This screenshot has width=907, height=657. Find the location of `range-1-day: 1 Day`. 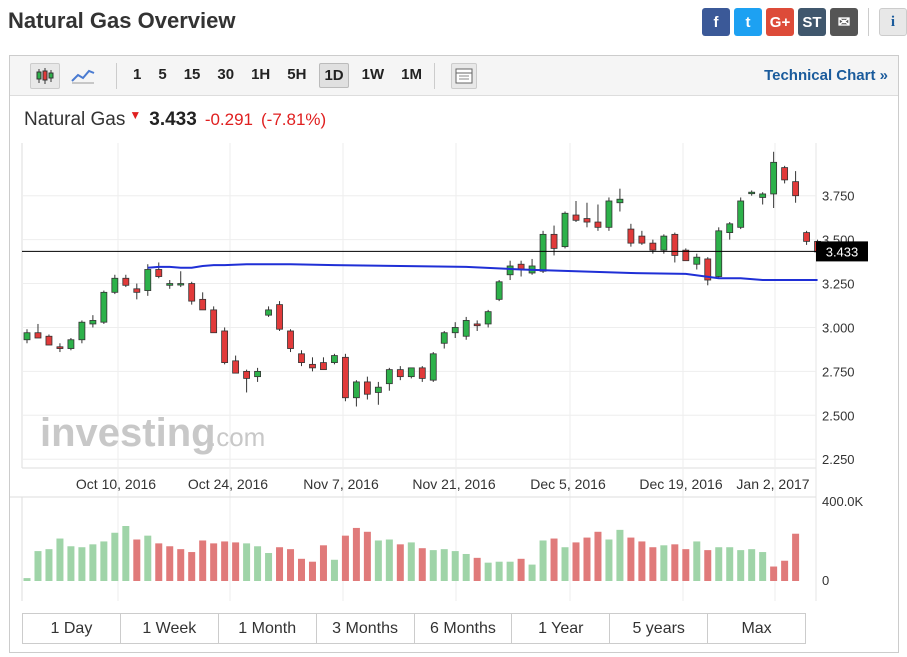

range-1-day: 1 Day is located at coordinates (72, 628).